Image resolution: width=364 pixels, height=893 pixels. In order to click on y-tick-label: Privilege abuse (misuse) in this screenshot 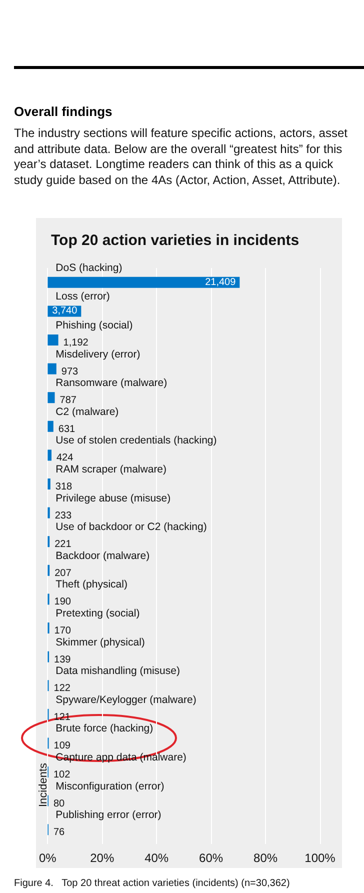, I will do `click(113, 498)`.